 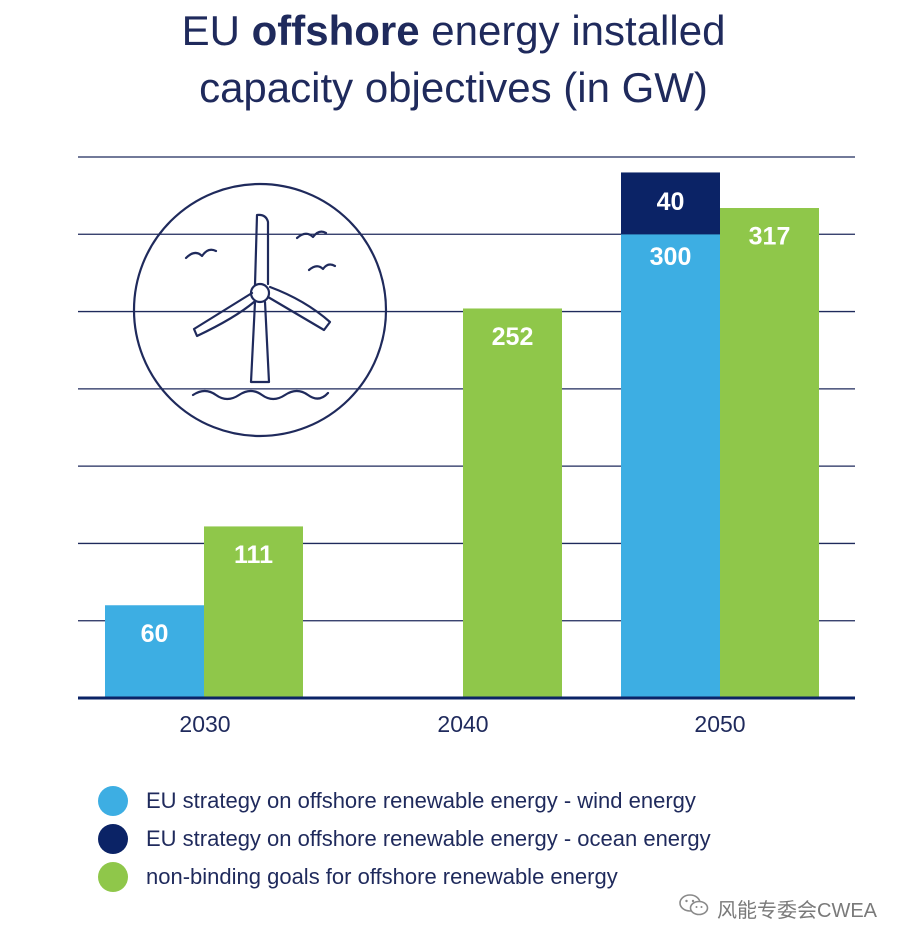 What do you see at coordinates (155, 634) in the screenshot?
I see `data-label-wind-2030: 60` at bounding box center [155, 634].